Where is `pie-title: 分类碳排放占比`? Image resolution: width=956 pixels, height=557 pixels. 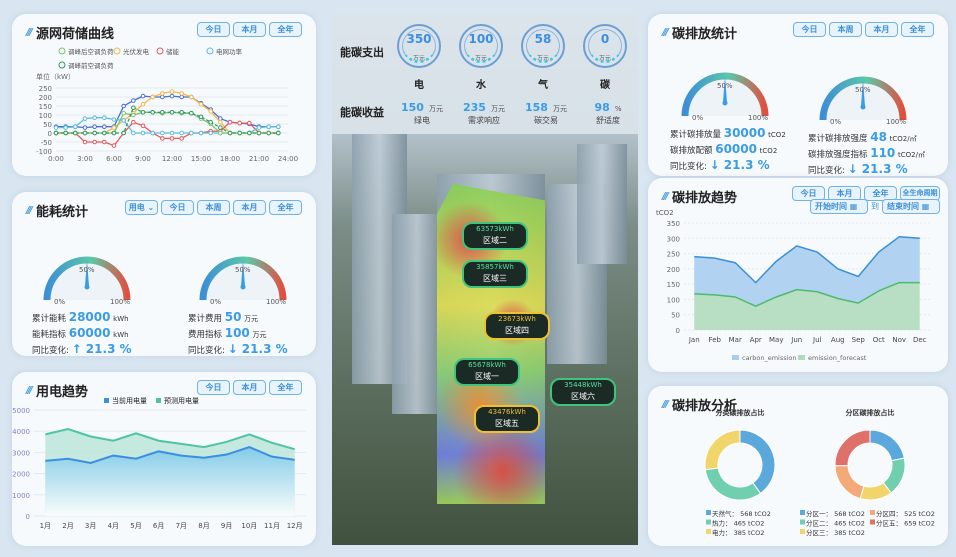
pie-title: 分类碳排放占比 is located at coordinates (740, 412).